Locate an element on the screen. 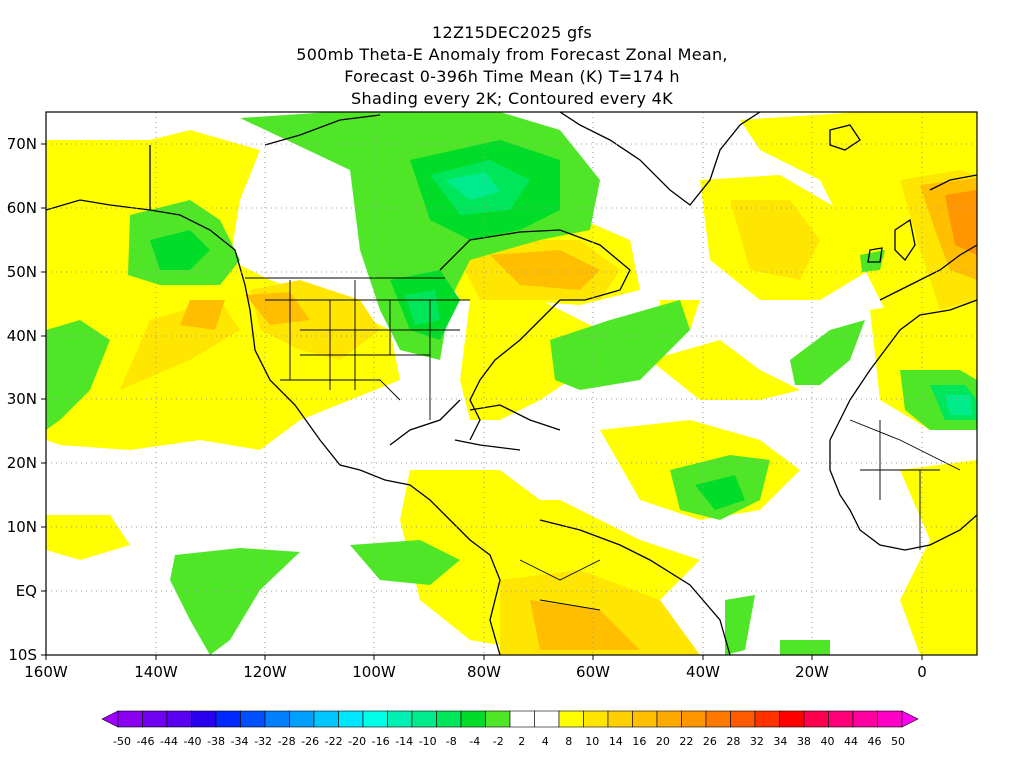 The image size is (1024, 768). y-tick-label: 10N is located at coordinates (22, 527).